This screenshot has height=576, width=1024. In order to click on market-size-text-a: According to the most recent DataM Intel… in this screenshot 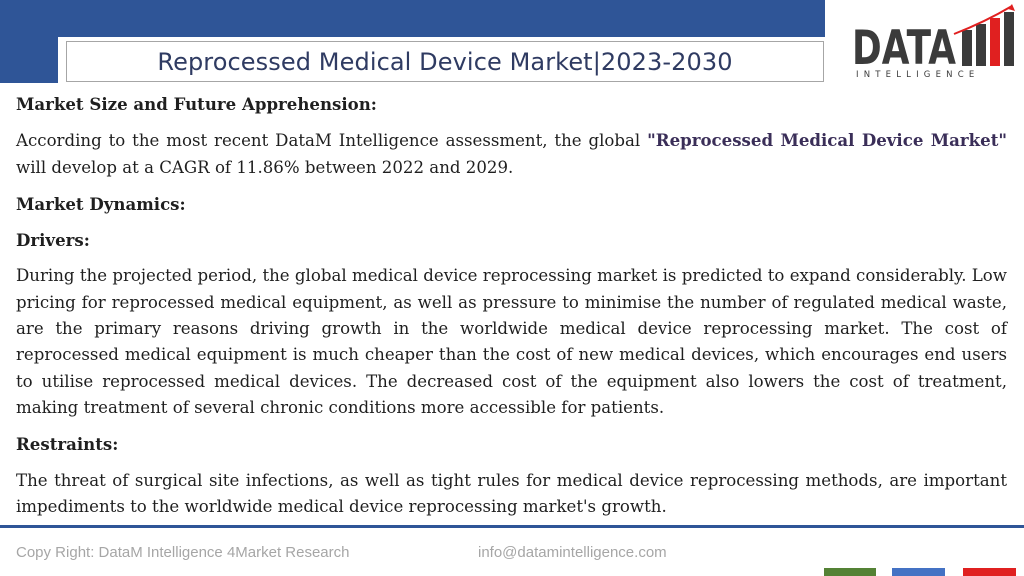, I will do `click(332, 141)`.